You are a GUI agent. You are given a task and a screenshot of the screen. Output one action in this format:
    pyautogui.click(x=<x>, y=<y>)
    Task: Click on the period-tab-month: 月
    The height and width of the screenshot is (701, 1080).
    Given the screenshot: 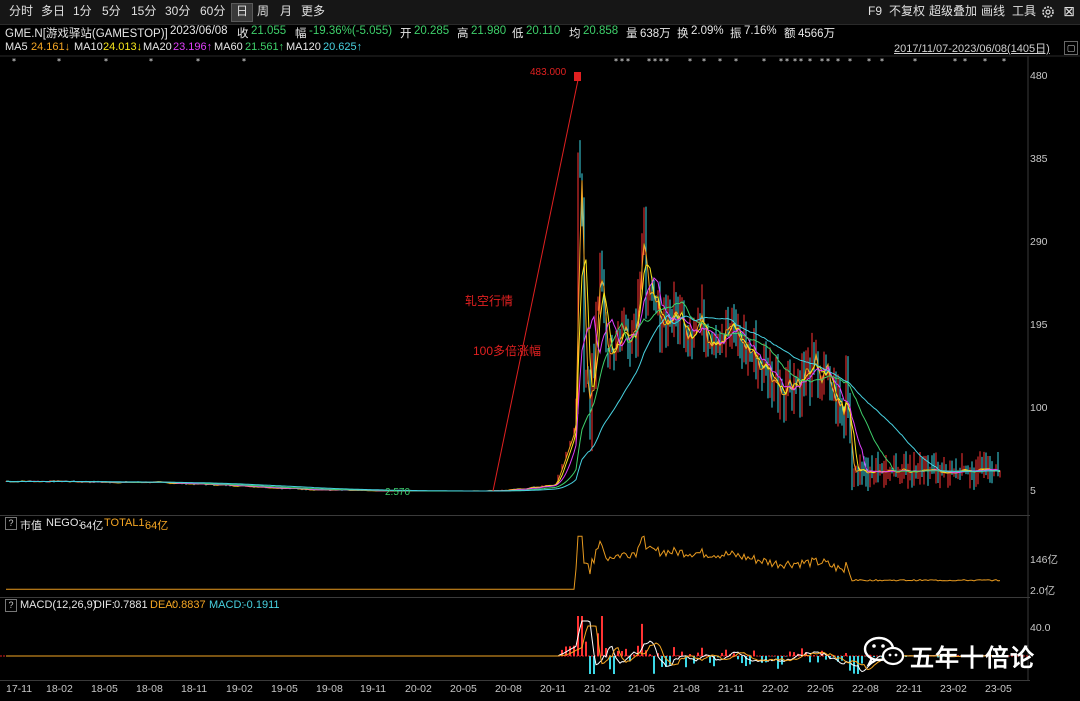 What is the action you would take?
    pyautogui.click(x=286, y=11)
    